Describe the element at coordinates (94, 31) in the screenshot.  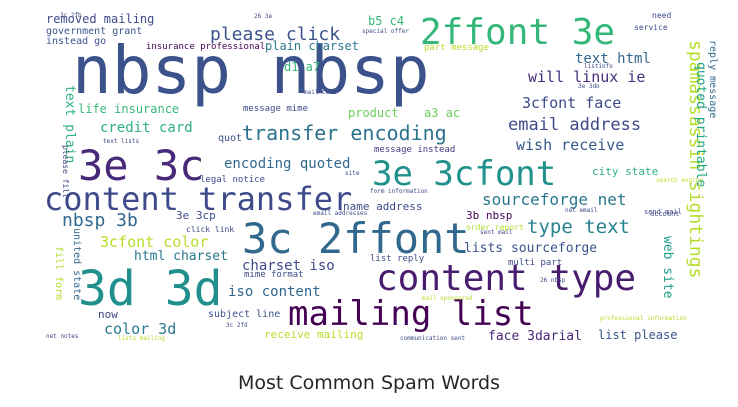
I see `cloud-word: government grant` at that location.